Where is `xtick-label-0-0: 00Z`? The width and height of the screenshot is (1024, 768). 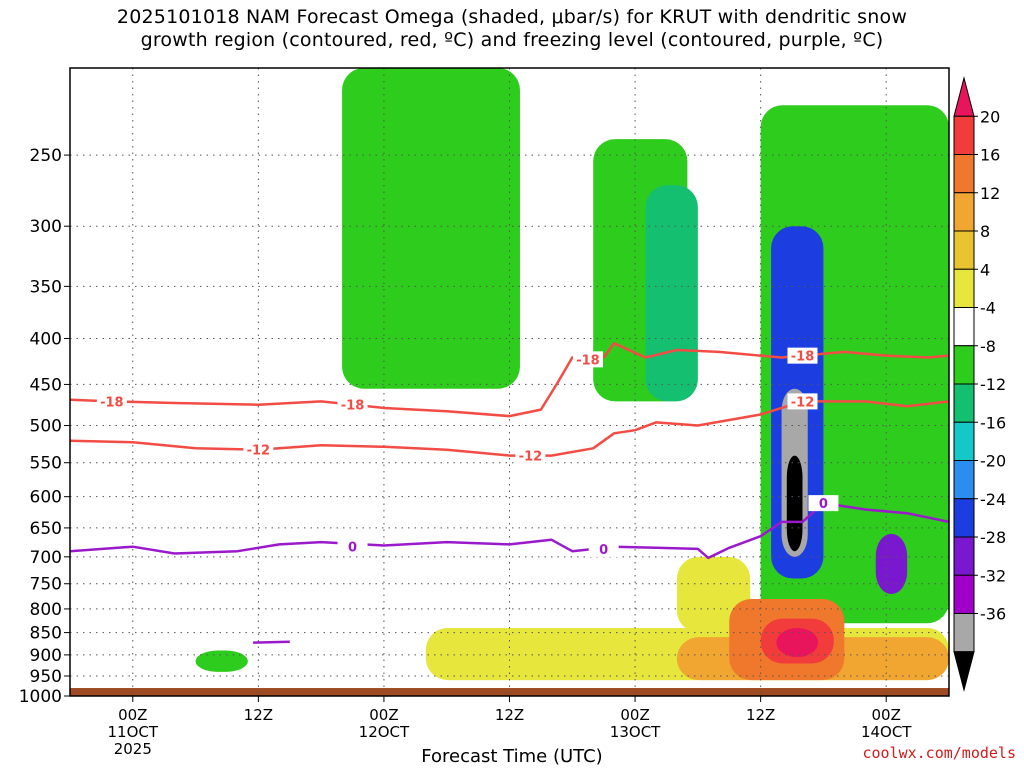
xtick-label-0-0: 00Z is located at coordinates (132, 715).